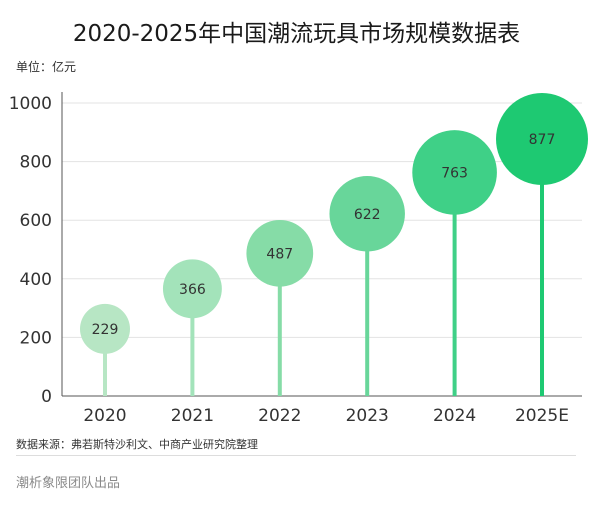 The image size is (593, 511). I want to click on x-tick-label: 2021, so click(192, 416).